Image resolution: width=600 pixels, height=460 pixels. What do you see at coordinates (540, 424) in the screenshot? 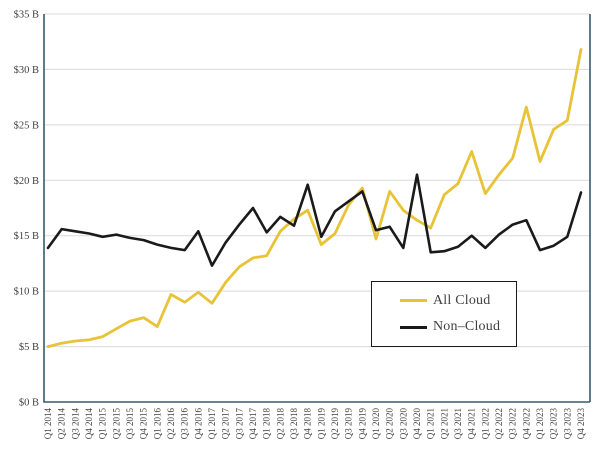
I see `x-axis-label: Q1 2023` at bounding box center [540, 424].